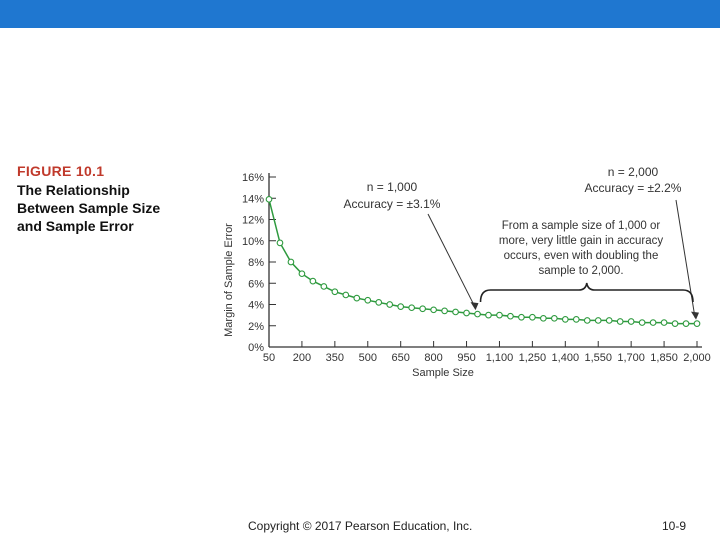 The image size is (720, 540). I want to click on x-tick-label: 1,250, so click(533, 358).